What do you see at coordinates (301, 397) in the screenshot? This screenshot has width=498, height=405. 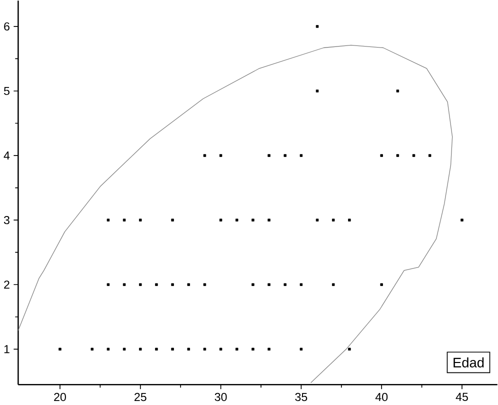 I see `x-tick-label: 35` at bounding box center [301, 397].